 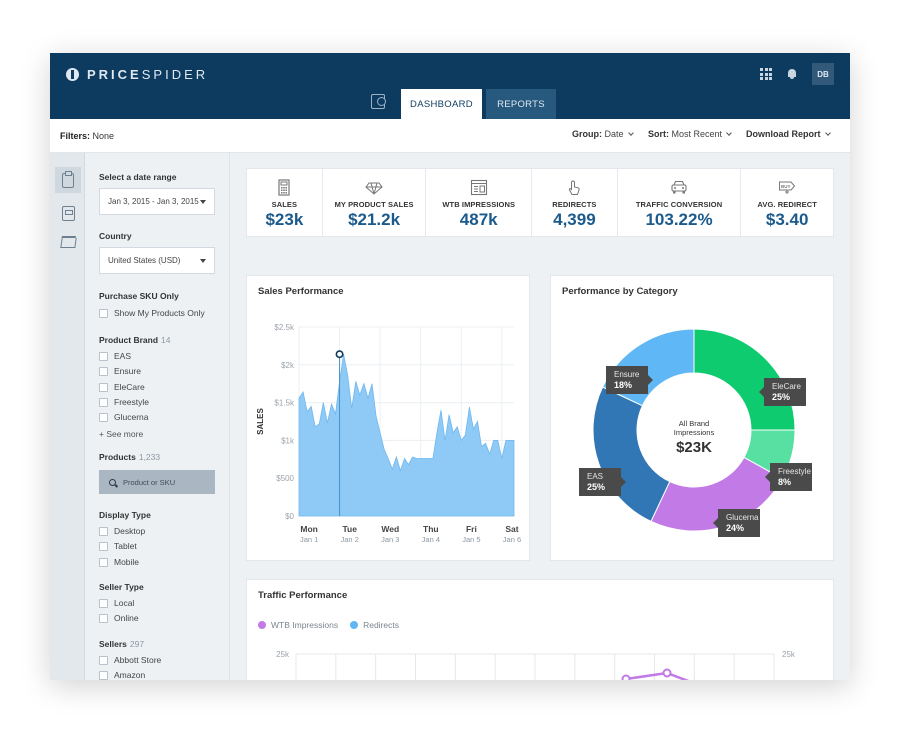 I want to click on mobile-device-icon, so click(x=378, y=101).